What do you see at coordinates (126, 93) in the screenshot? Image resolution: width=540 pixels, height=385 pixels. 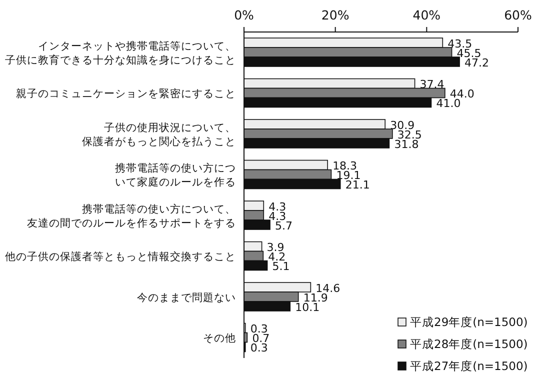 I see `y-tick-label: 親子のコミュニケーションを緊密にすること` at bounding box center [126, 93].